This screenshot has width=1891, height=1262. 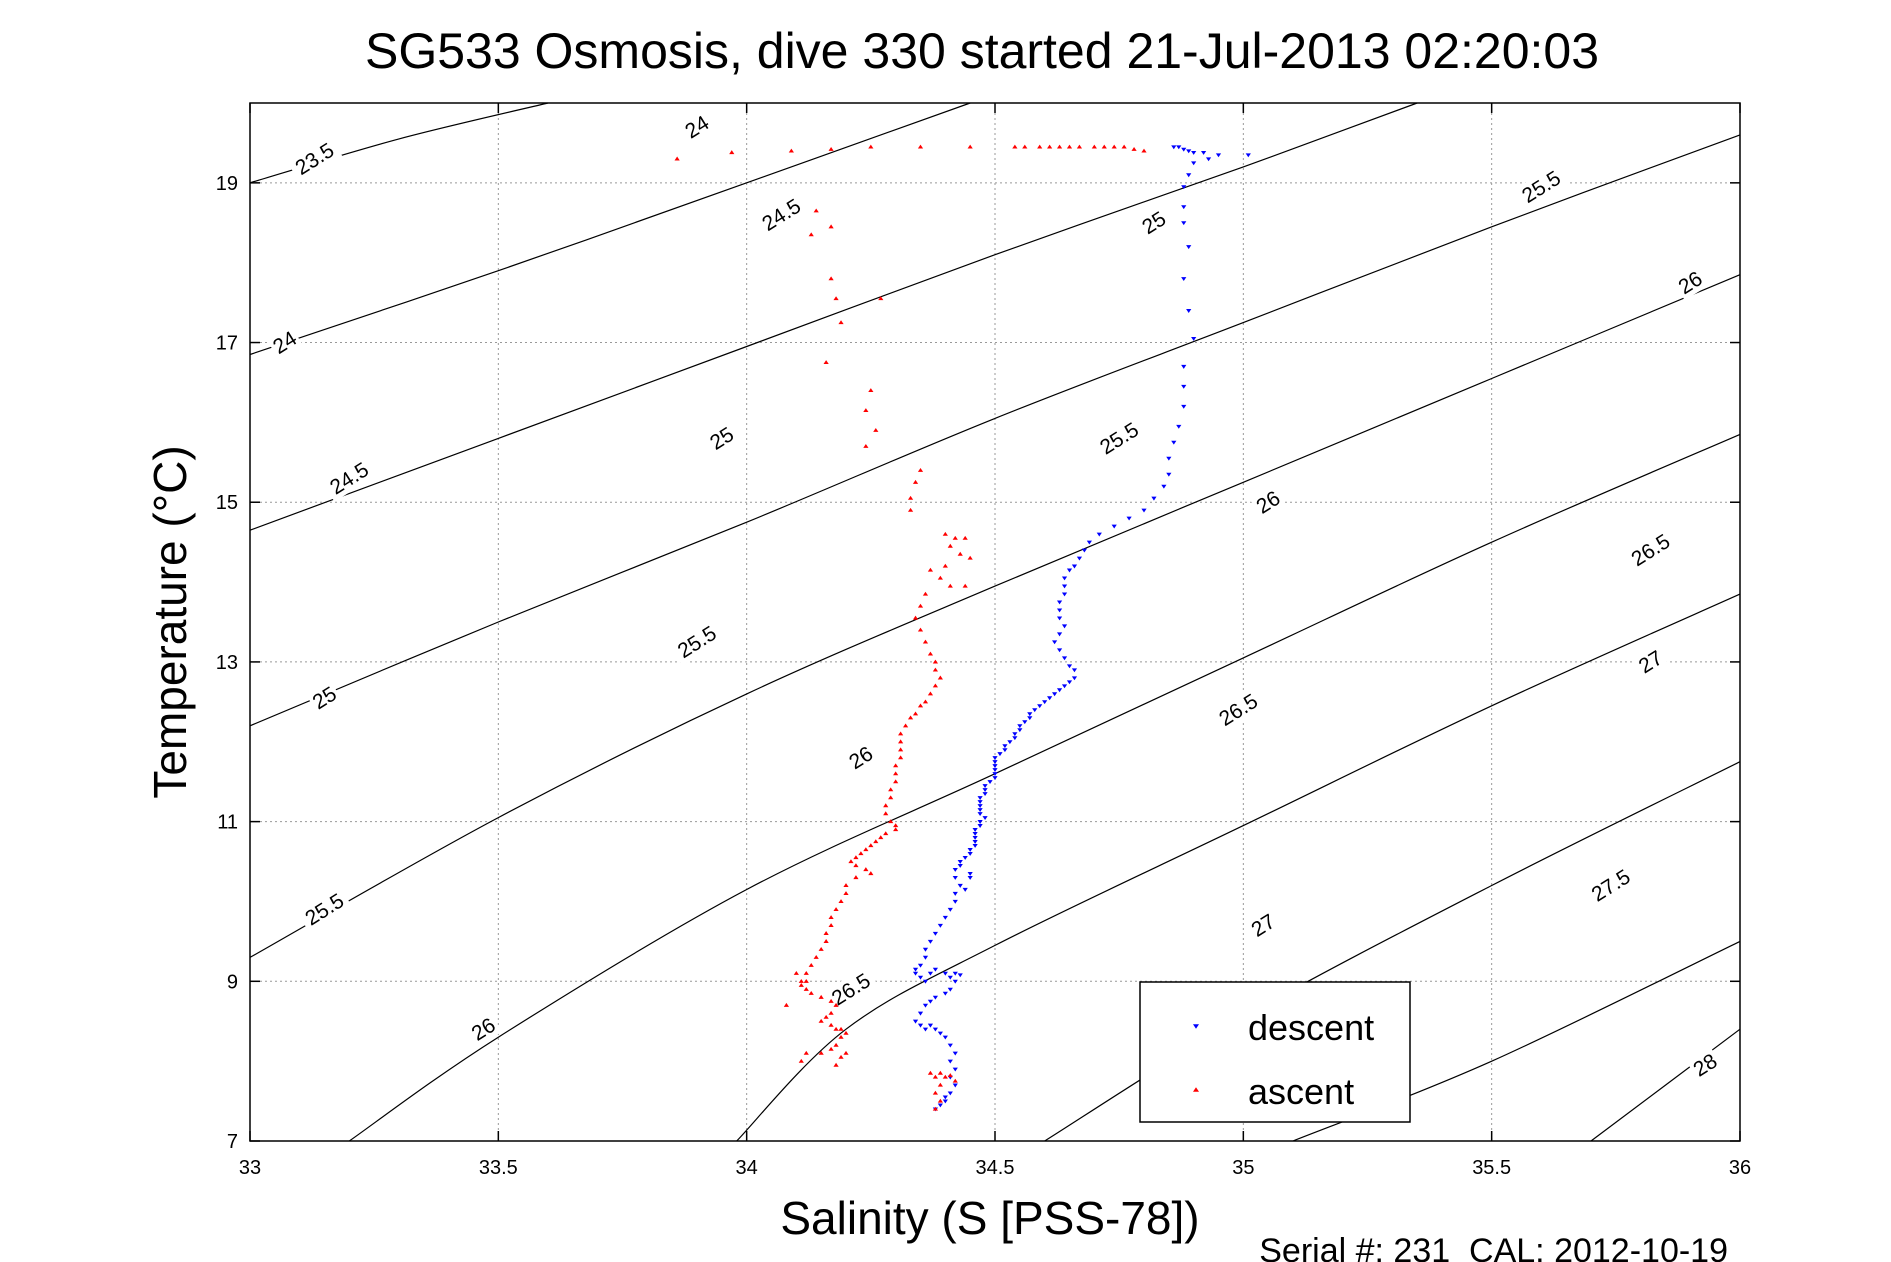 I want to click on x-tick-label: 33.5, so click(x=498, y=1168).